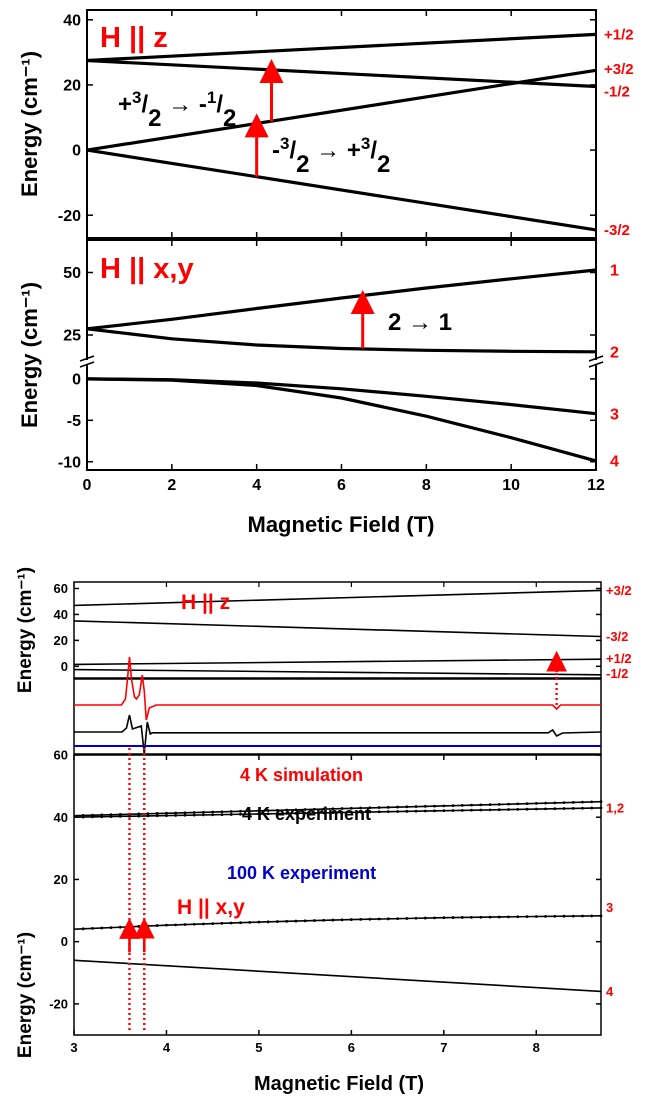 Image resolution: width=649 pixels, height=1097 pixels. I want to click on chart5-ytick-label-3: 40, so click(61, 817).